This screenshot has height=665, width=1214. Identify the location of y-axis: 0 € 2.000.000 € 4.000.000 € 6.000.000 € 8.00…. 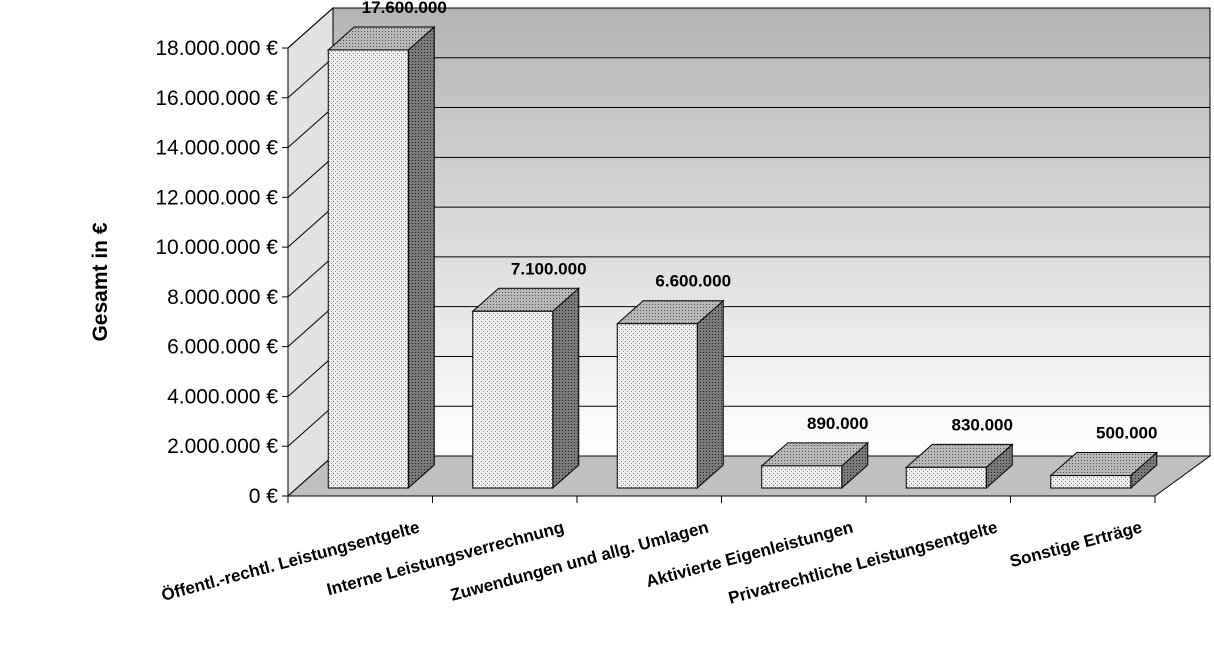
(222, 272).